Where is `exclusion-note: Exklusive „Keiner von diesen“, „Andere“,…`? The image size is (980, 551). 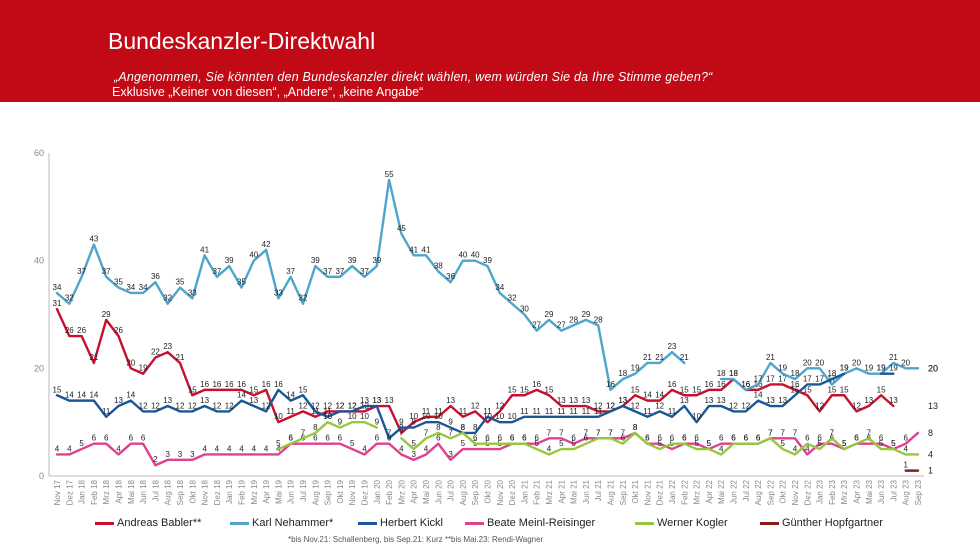 exclusion-note: Exklusive „Keiner von diesen“, „Andere“,… is located at coordinates (268, 92).